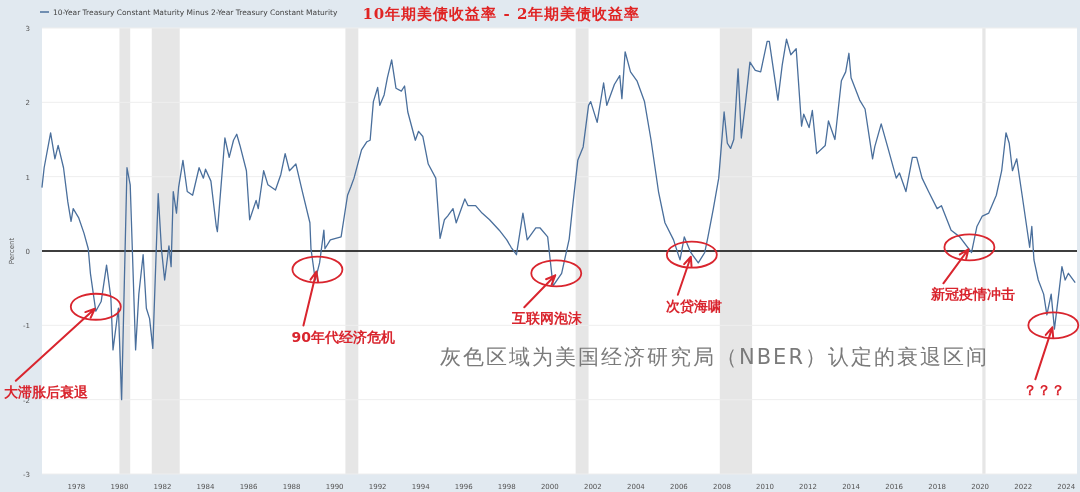  I want to click on annotation: 互联网泡沫, so click(547, 318).